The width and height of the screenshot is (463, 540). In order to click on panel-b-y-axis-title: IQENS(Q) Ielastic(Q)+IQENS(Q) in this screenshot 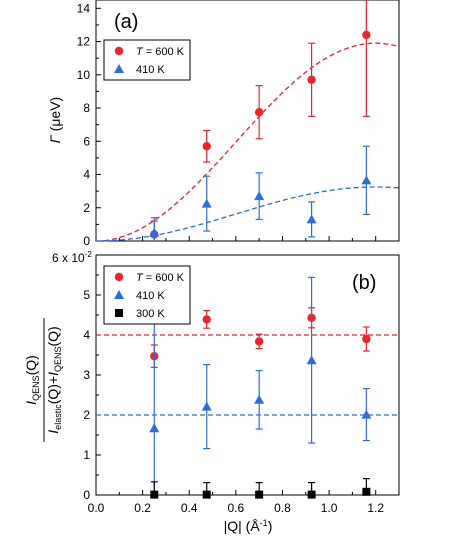, I will do `click(43, 380)`.